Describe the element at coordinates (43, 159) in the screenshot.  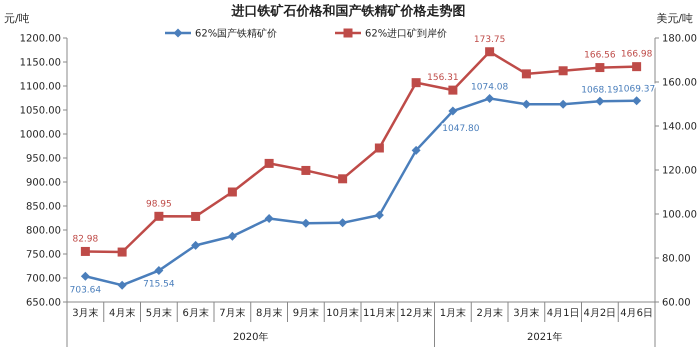
I see `y-tick-label: 950.00` at that location.